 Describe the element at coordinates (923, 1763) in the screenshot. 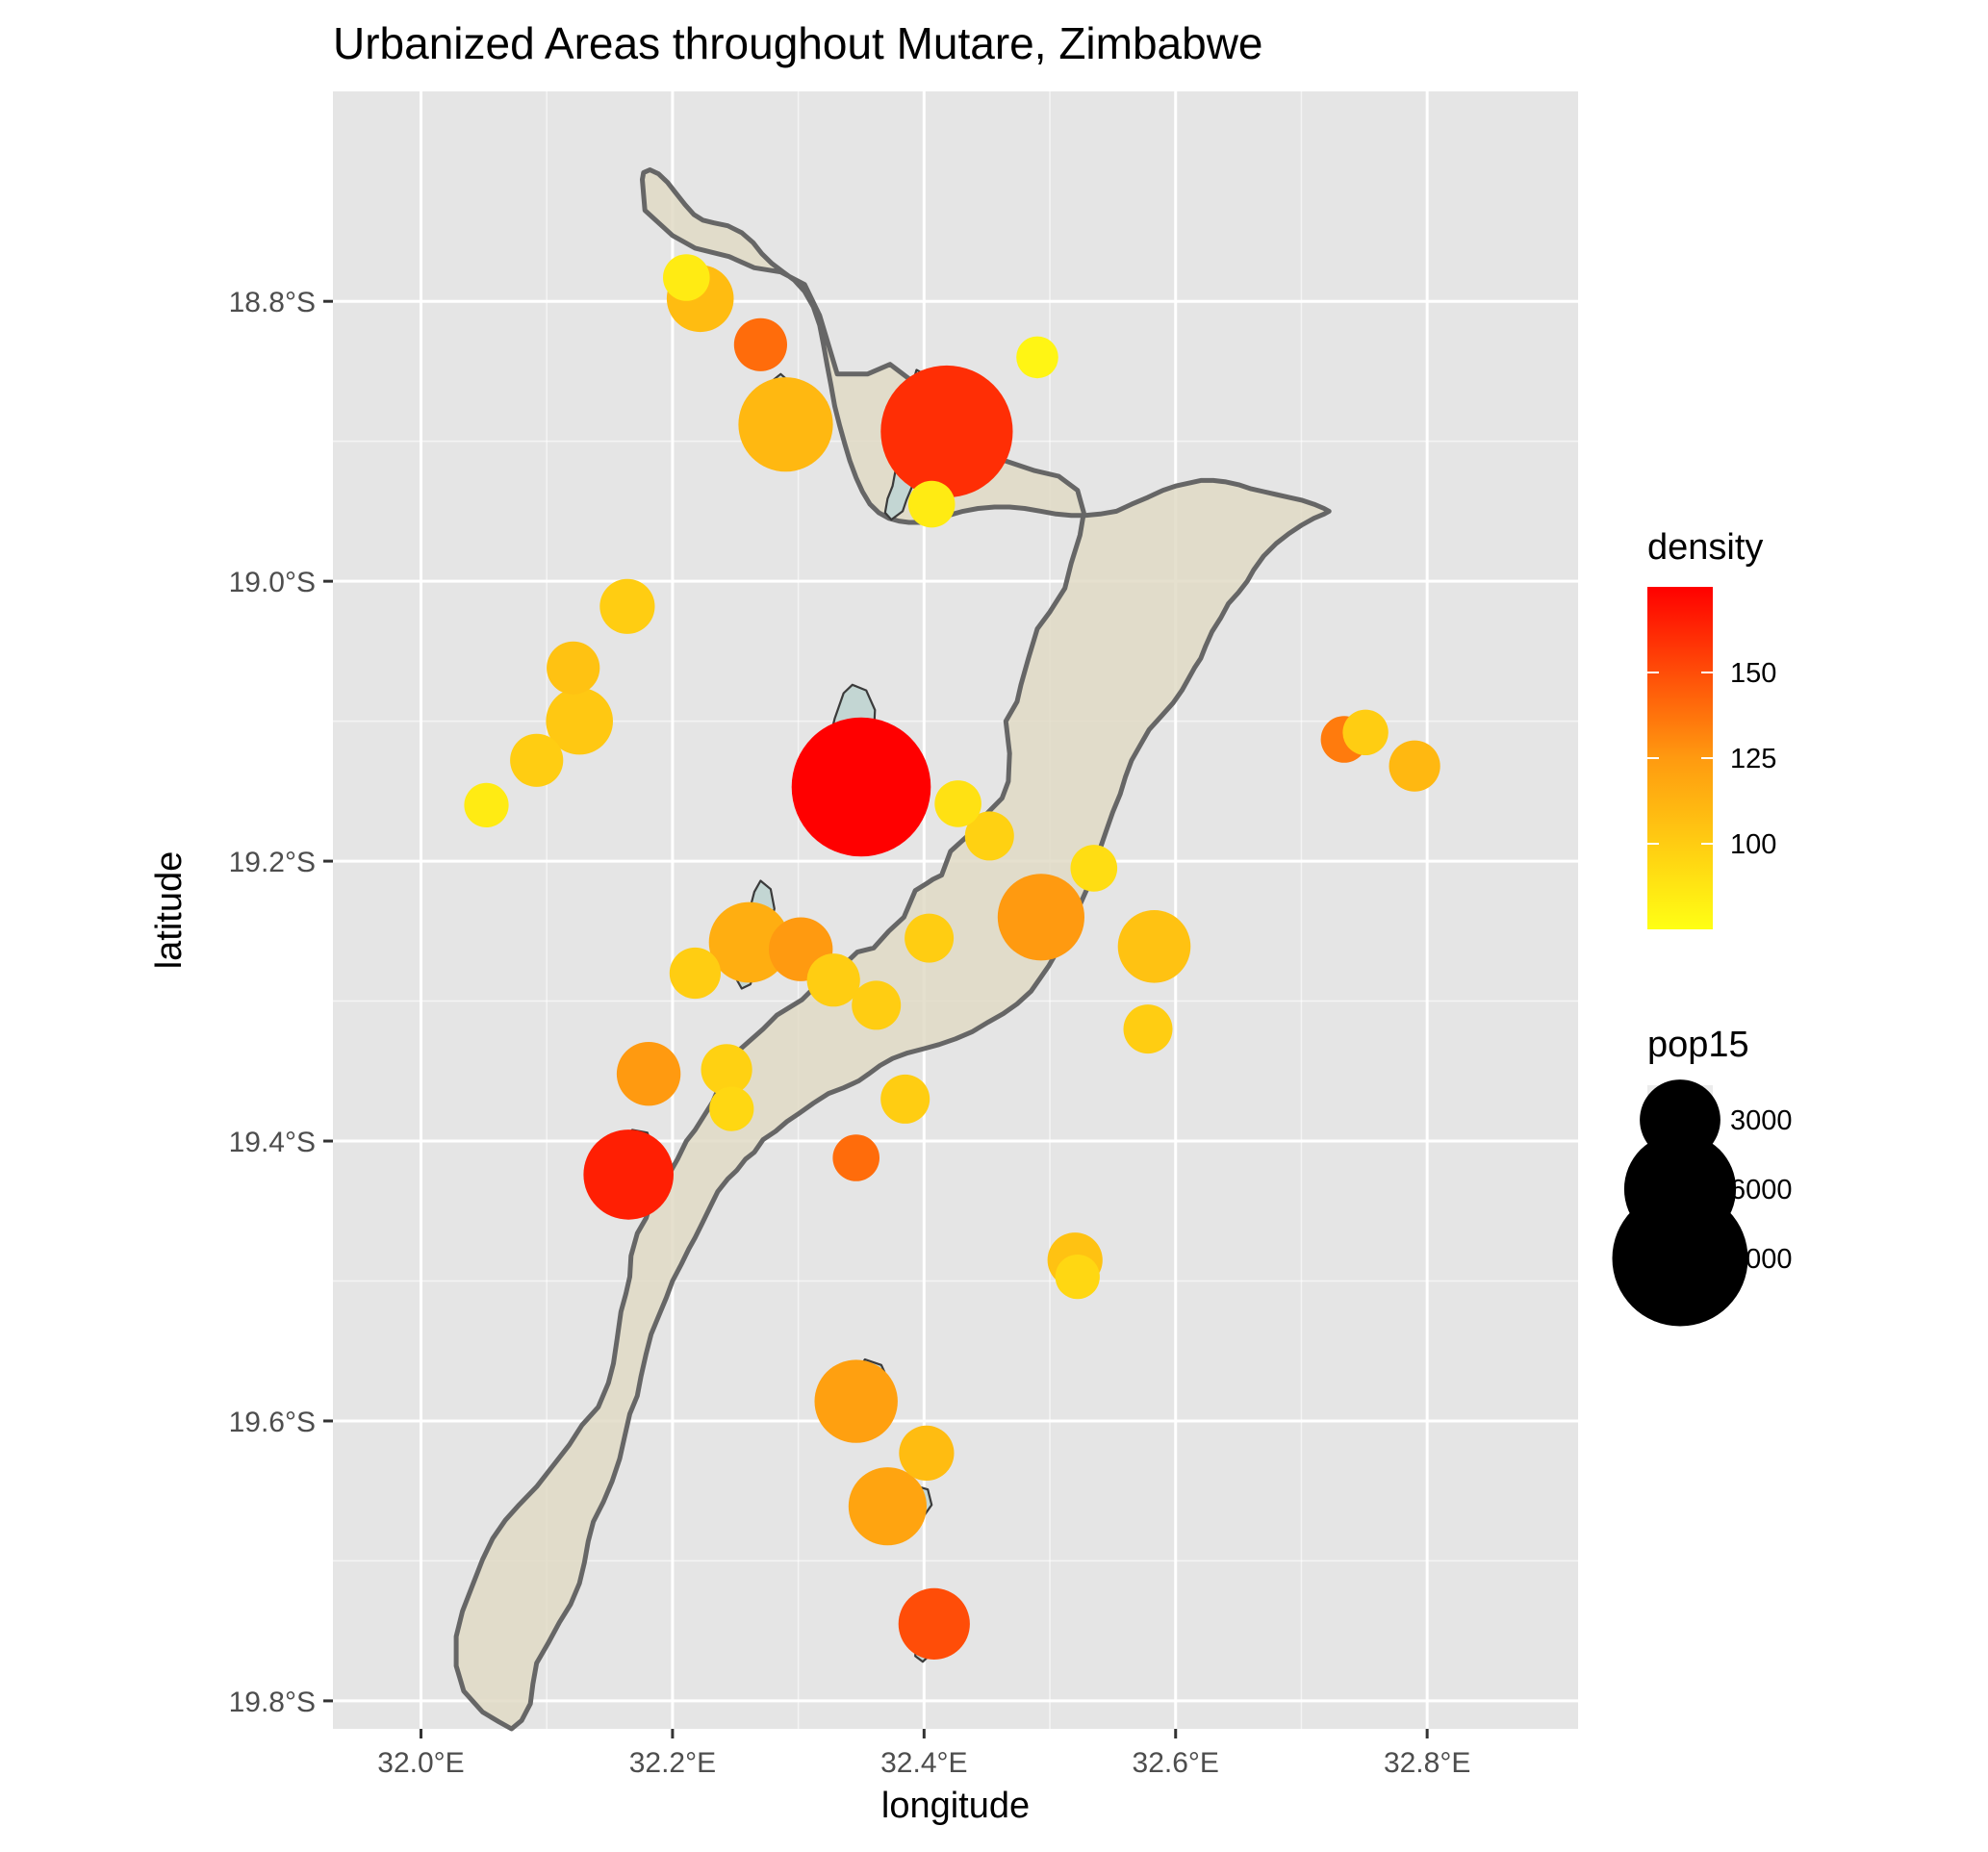

I see `x-tick-label: 32.4°E` at that location.